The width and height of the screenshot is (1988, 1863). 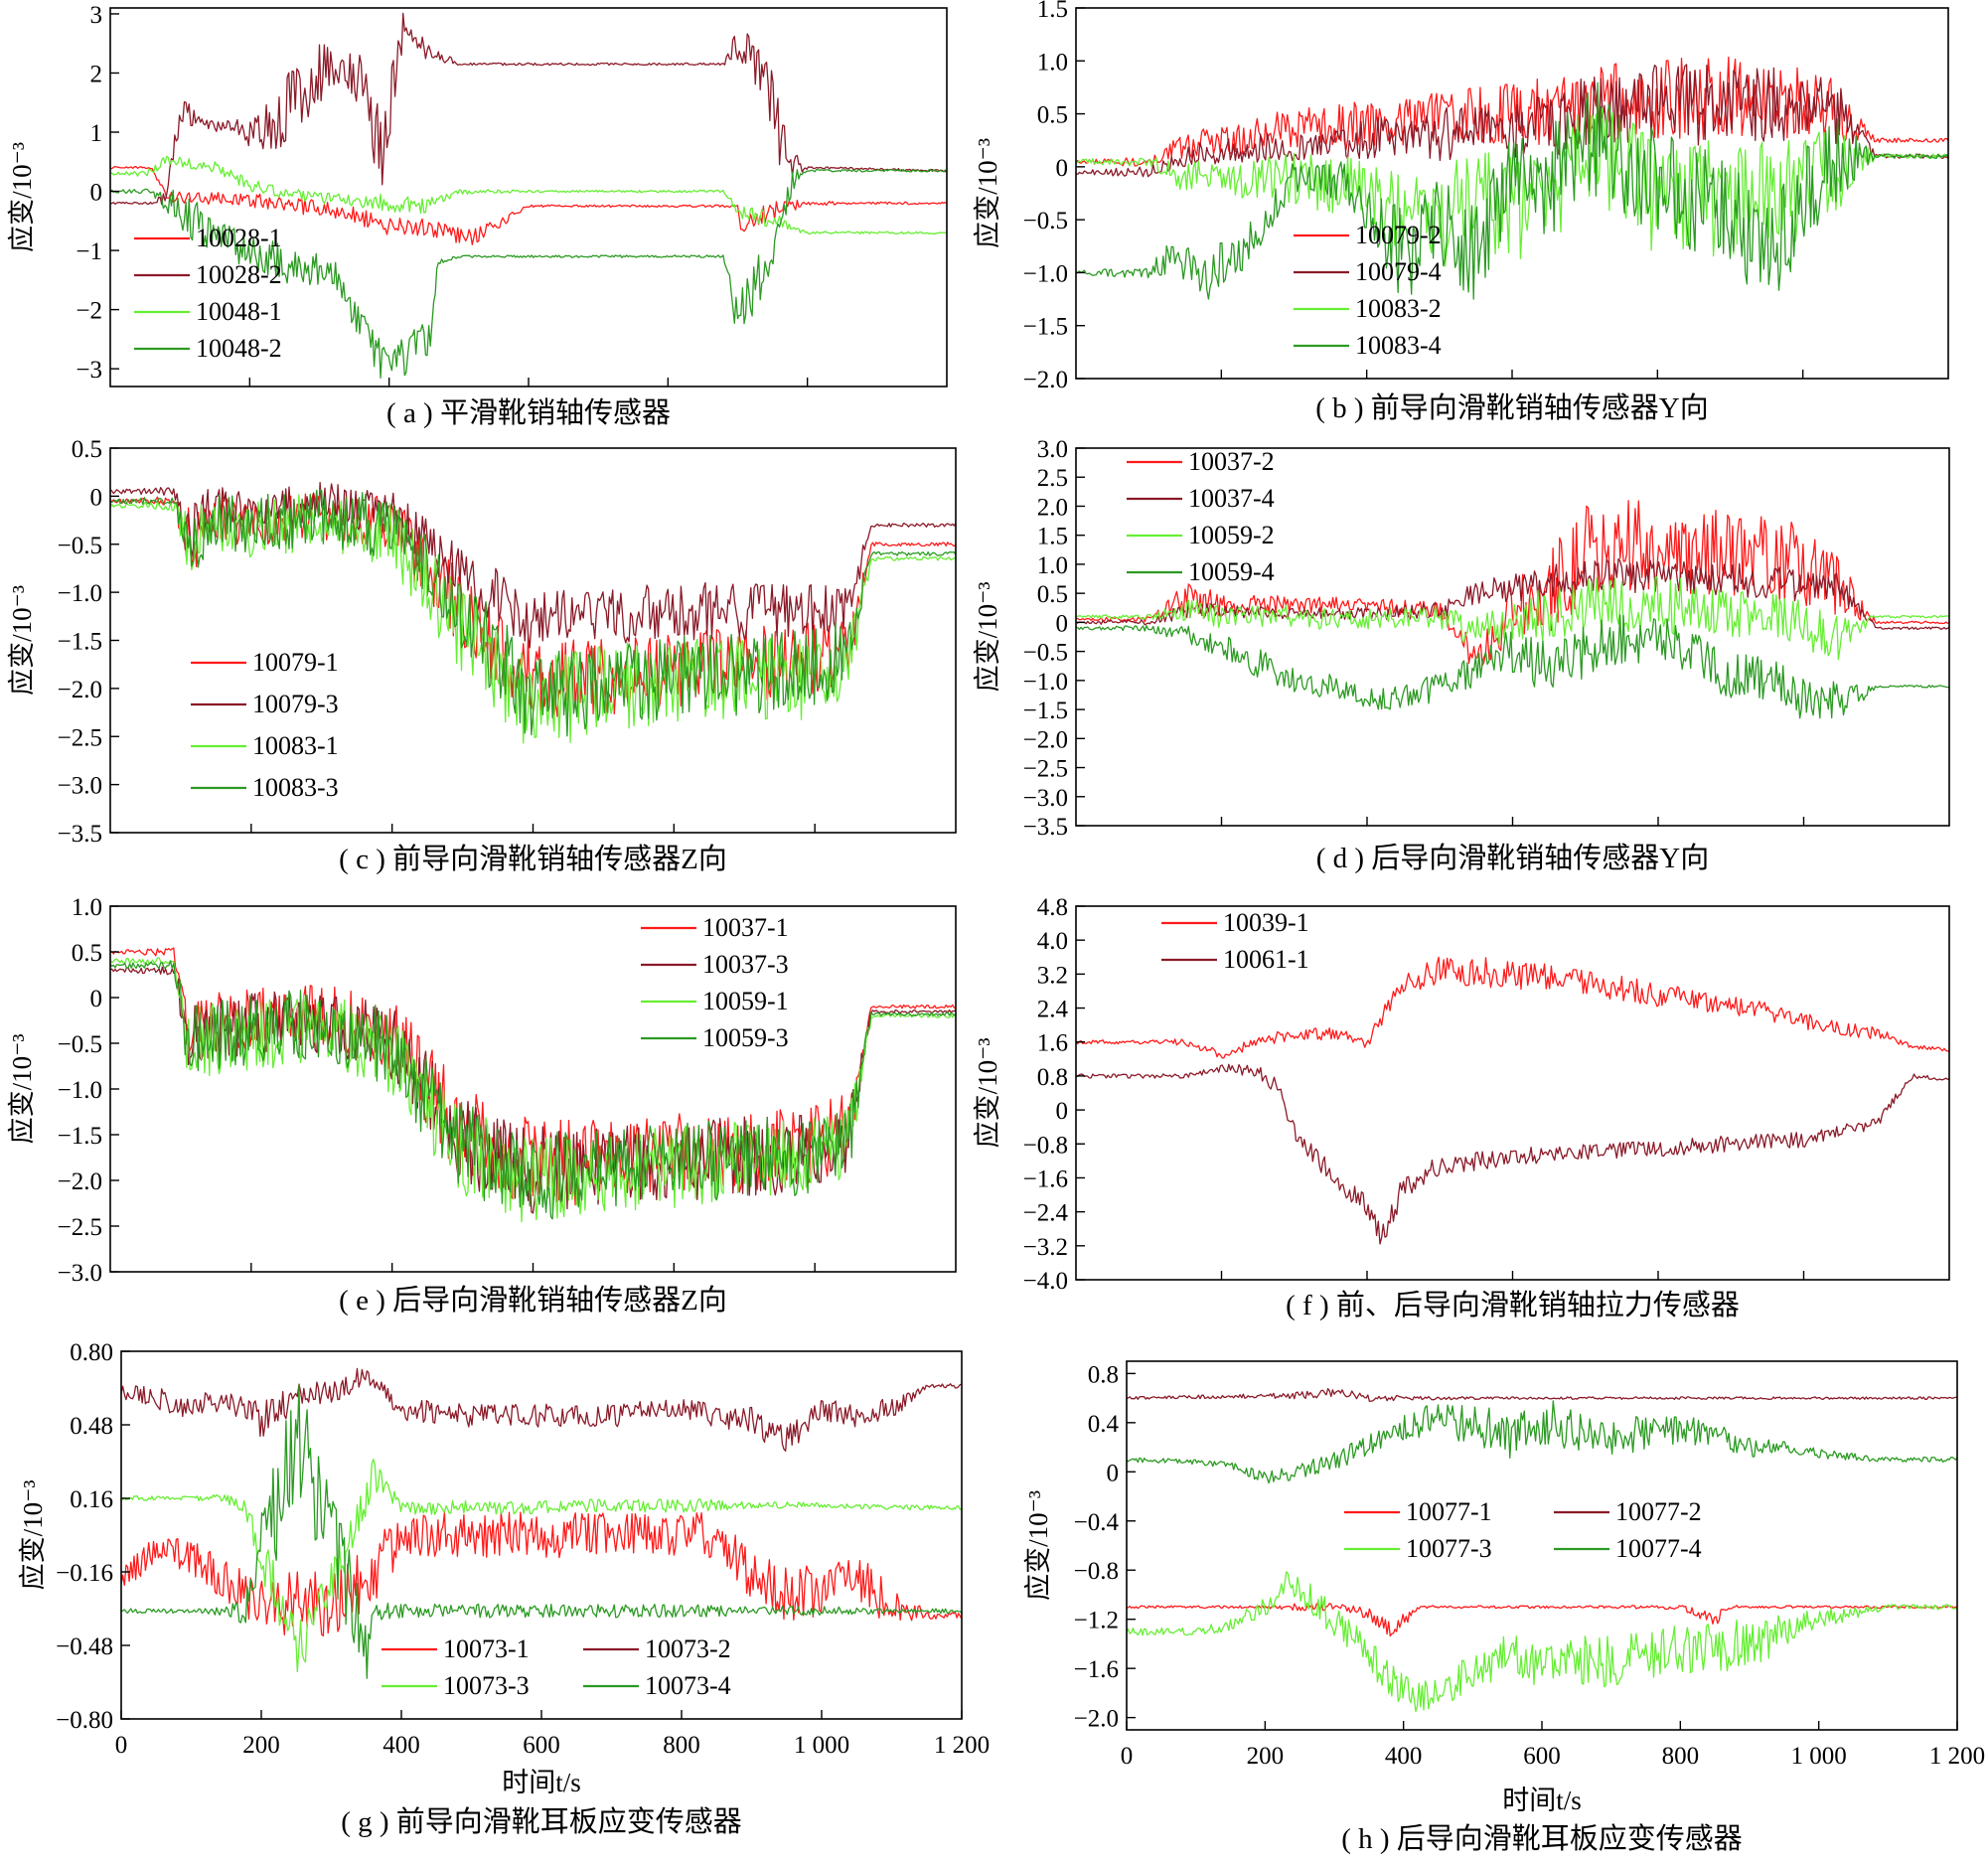 I want to click on legend-label: 10083-4, so click(x=1399, y=346).